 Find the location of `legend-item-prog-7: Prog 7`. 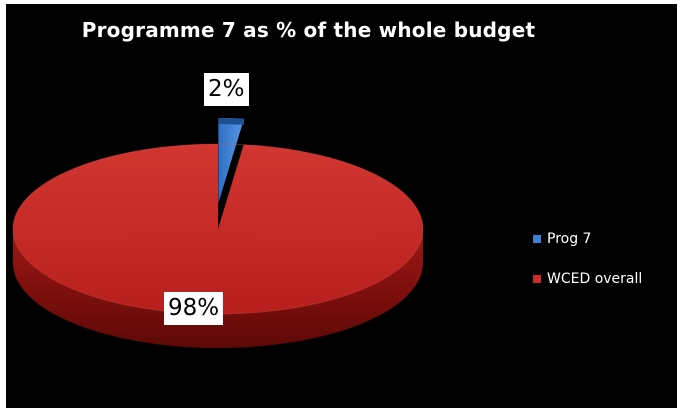

legend-item-prog-7: Prog 7 is located at coordinates (587, 239).